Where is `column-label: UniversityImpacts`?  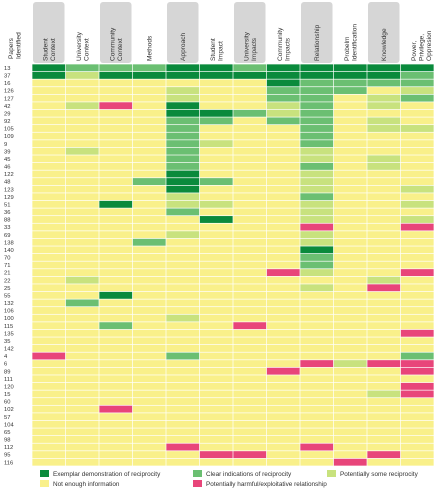
column-label: UniversityImpacts is located at coordinates (250, 46).